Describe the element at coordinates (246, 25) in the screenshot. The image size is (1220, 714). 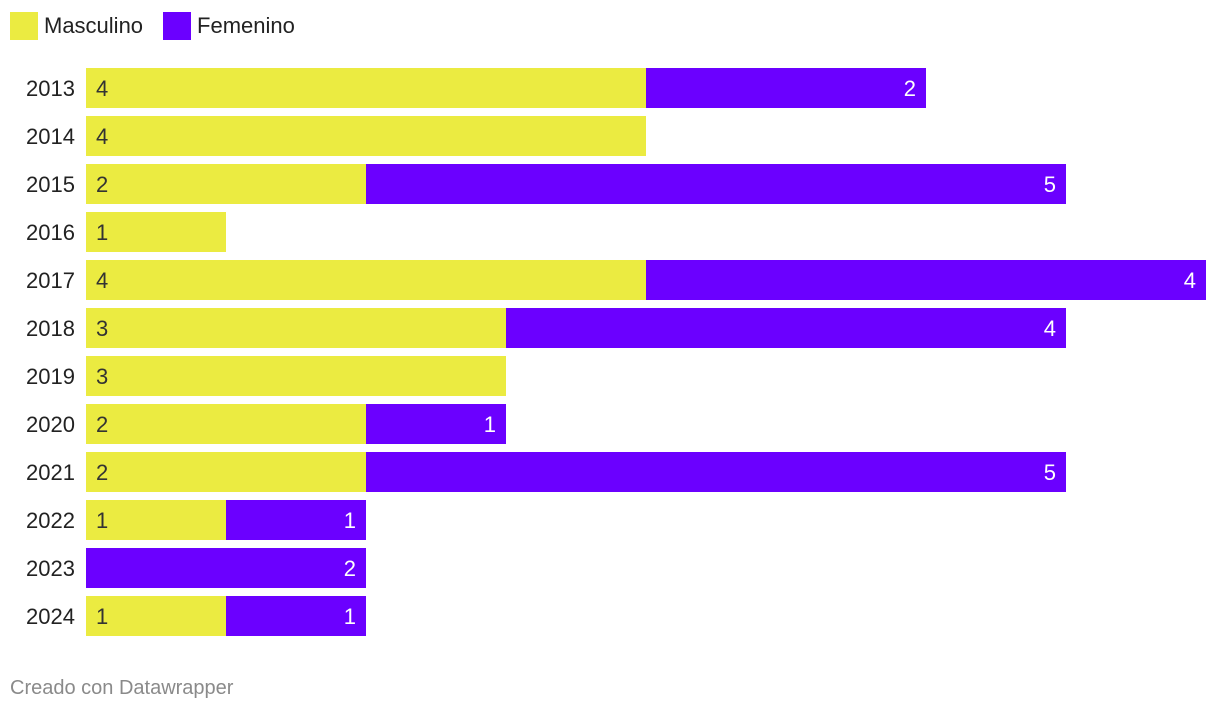
I see `legend-label-femenino: Femenino` at that location.